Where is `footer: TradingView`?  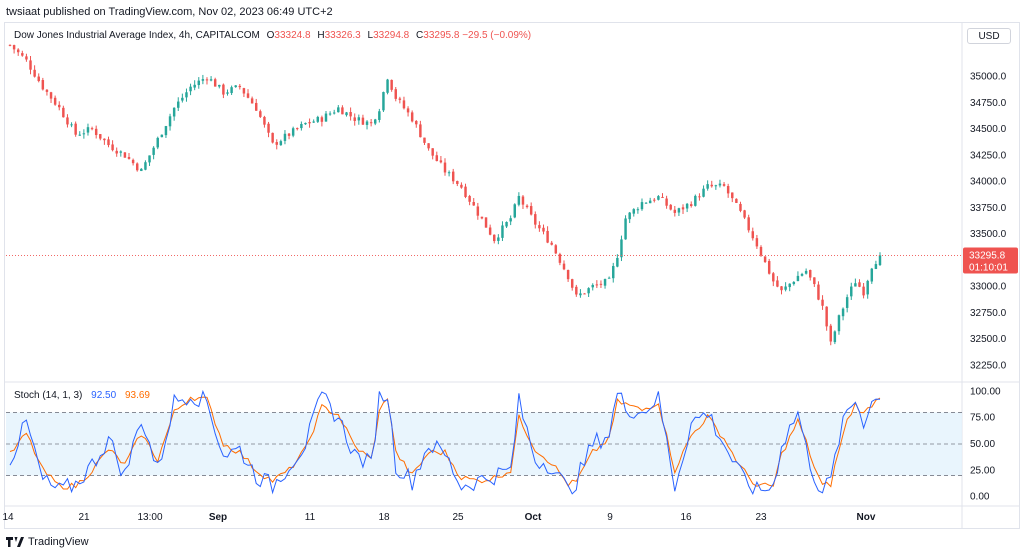 footer: TradingView is located at coordinates (47, 542).